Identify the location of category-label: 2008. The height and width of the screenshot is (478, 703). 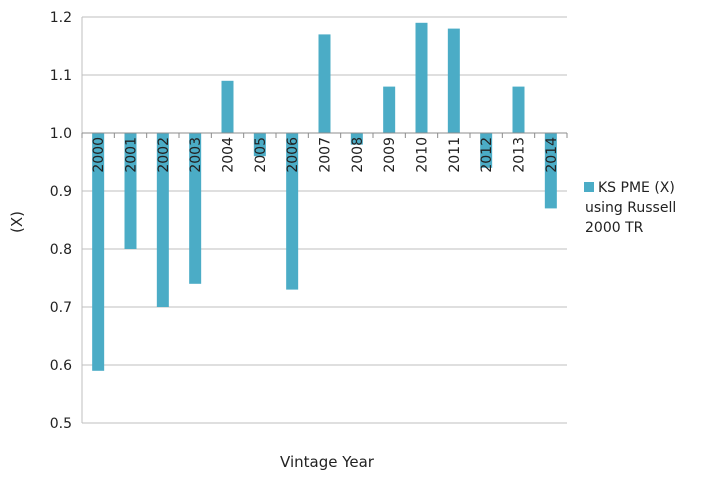
(358, 155).